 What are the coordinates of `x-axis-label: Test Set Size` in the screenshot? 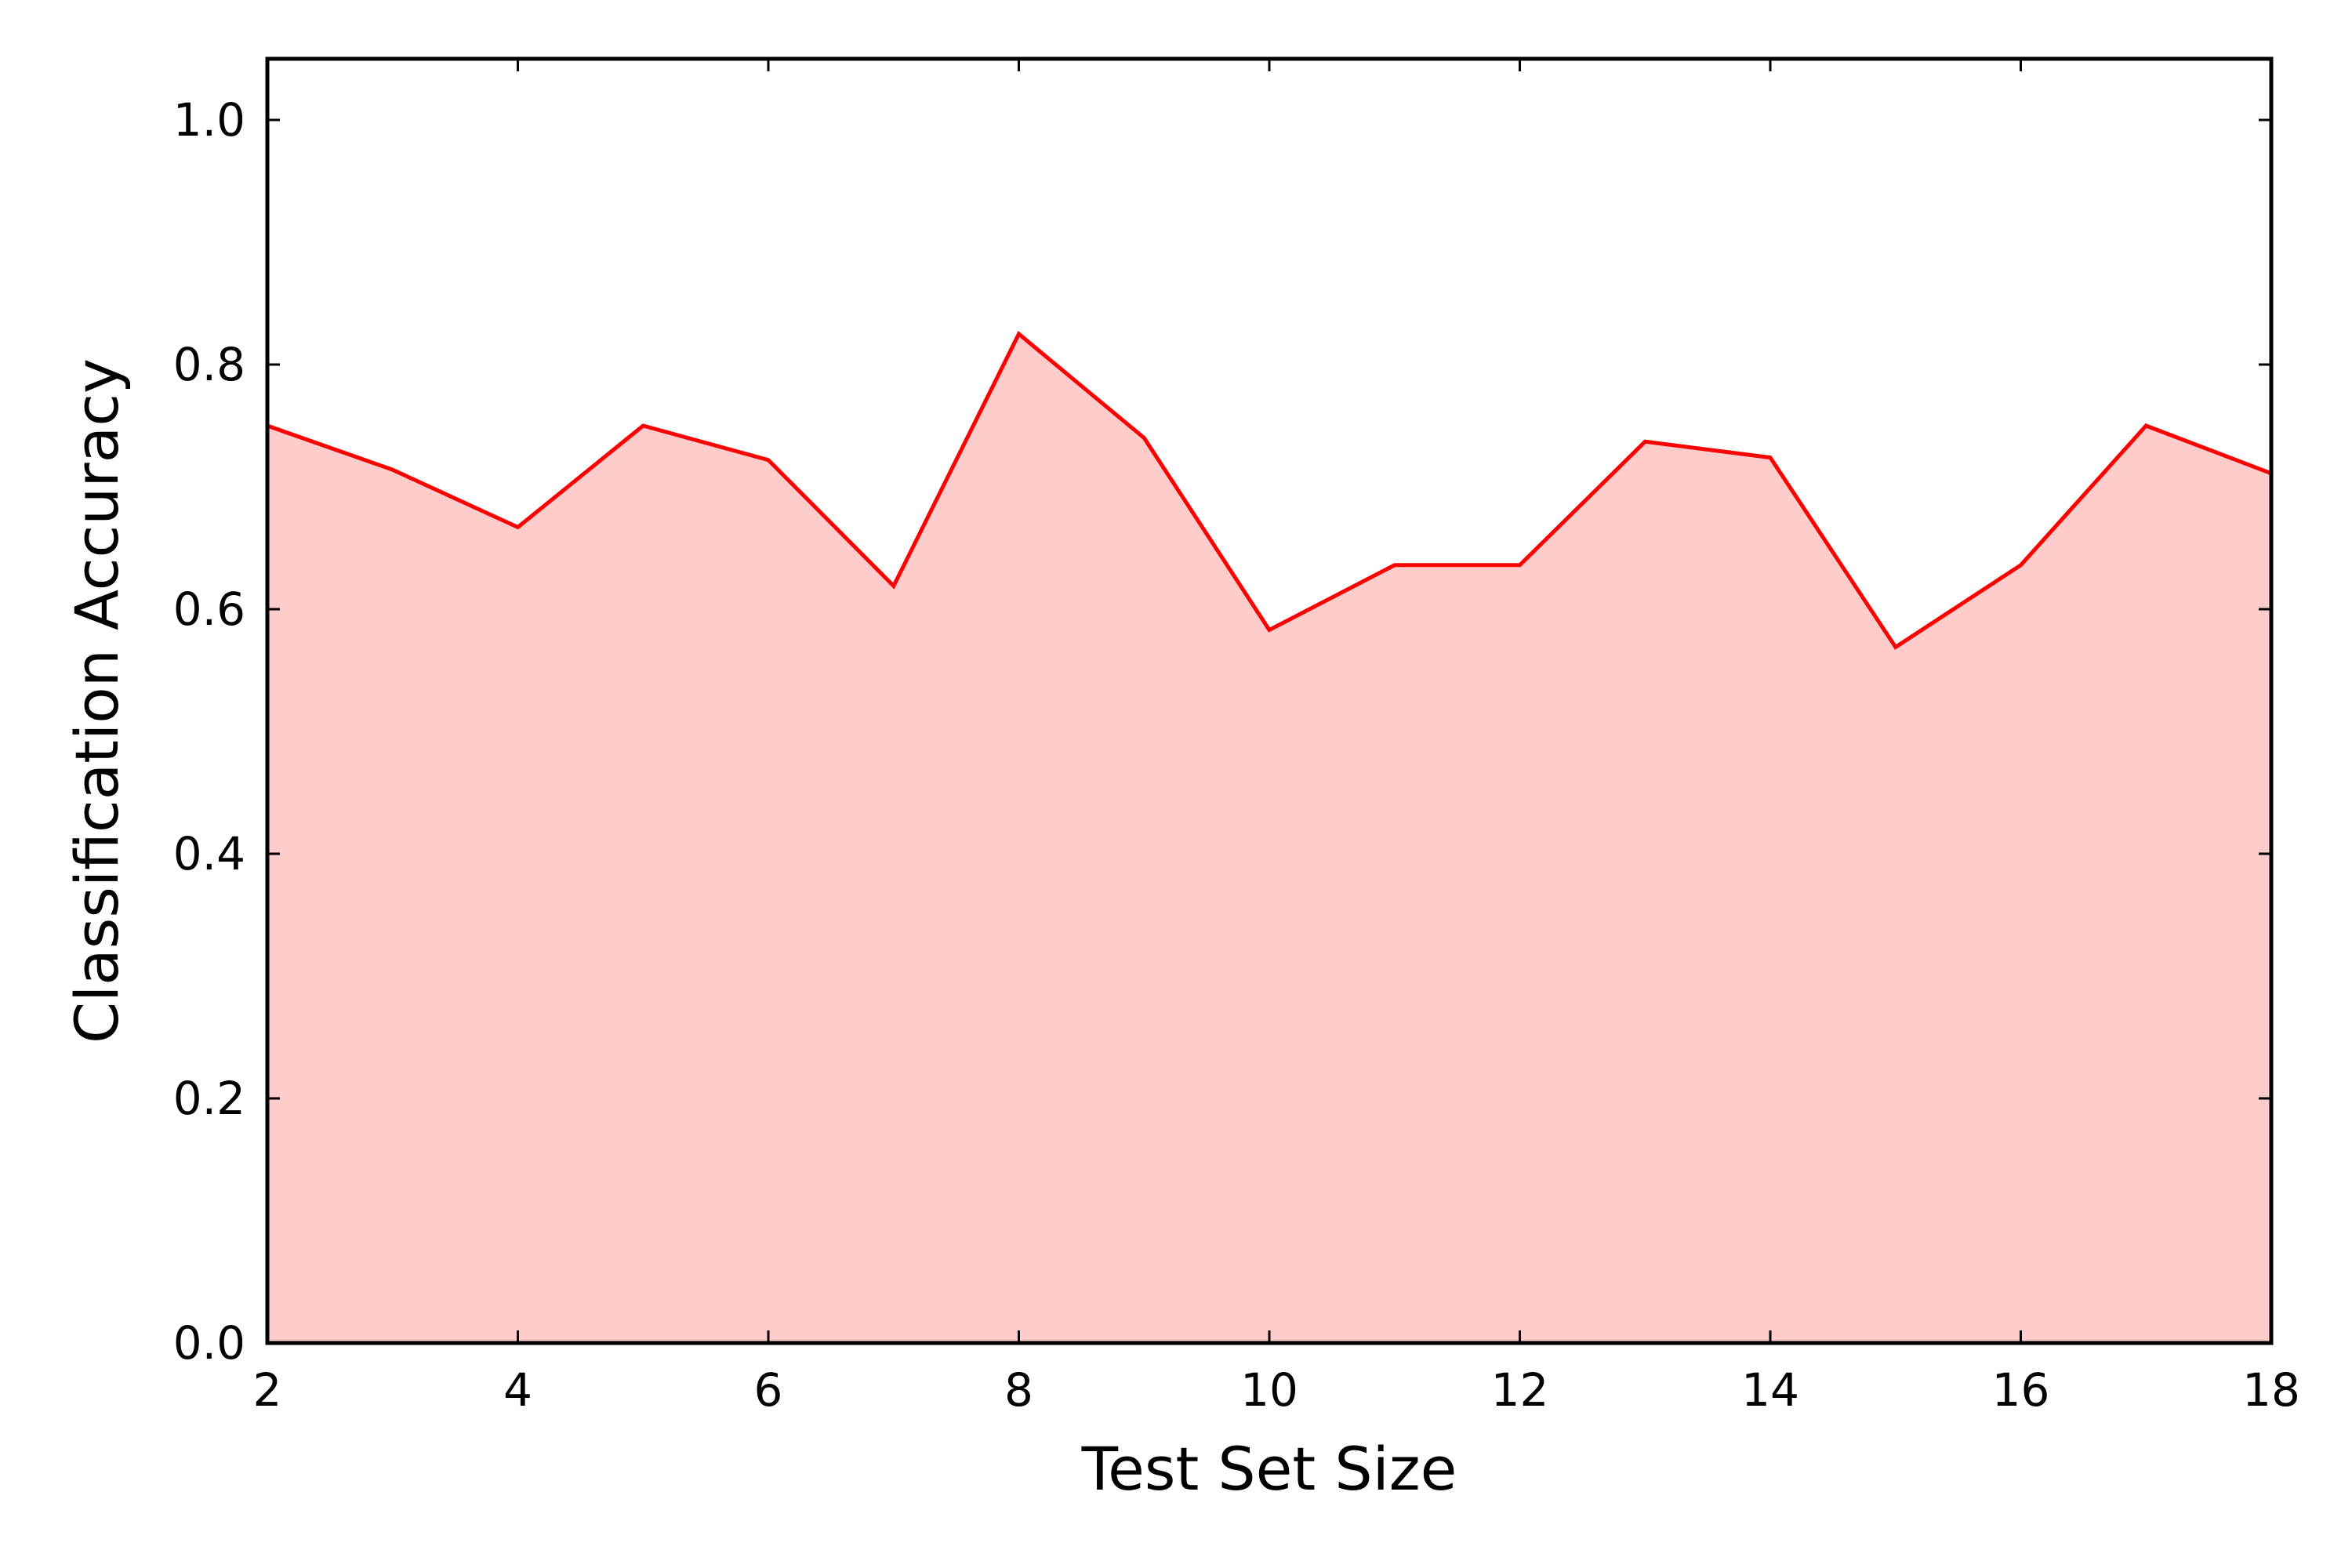 It's located at (1269, 1469).